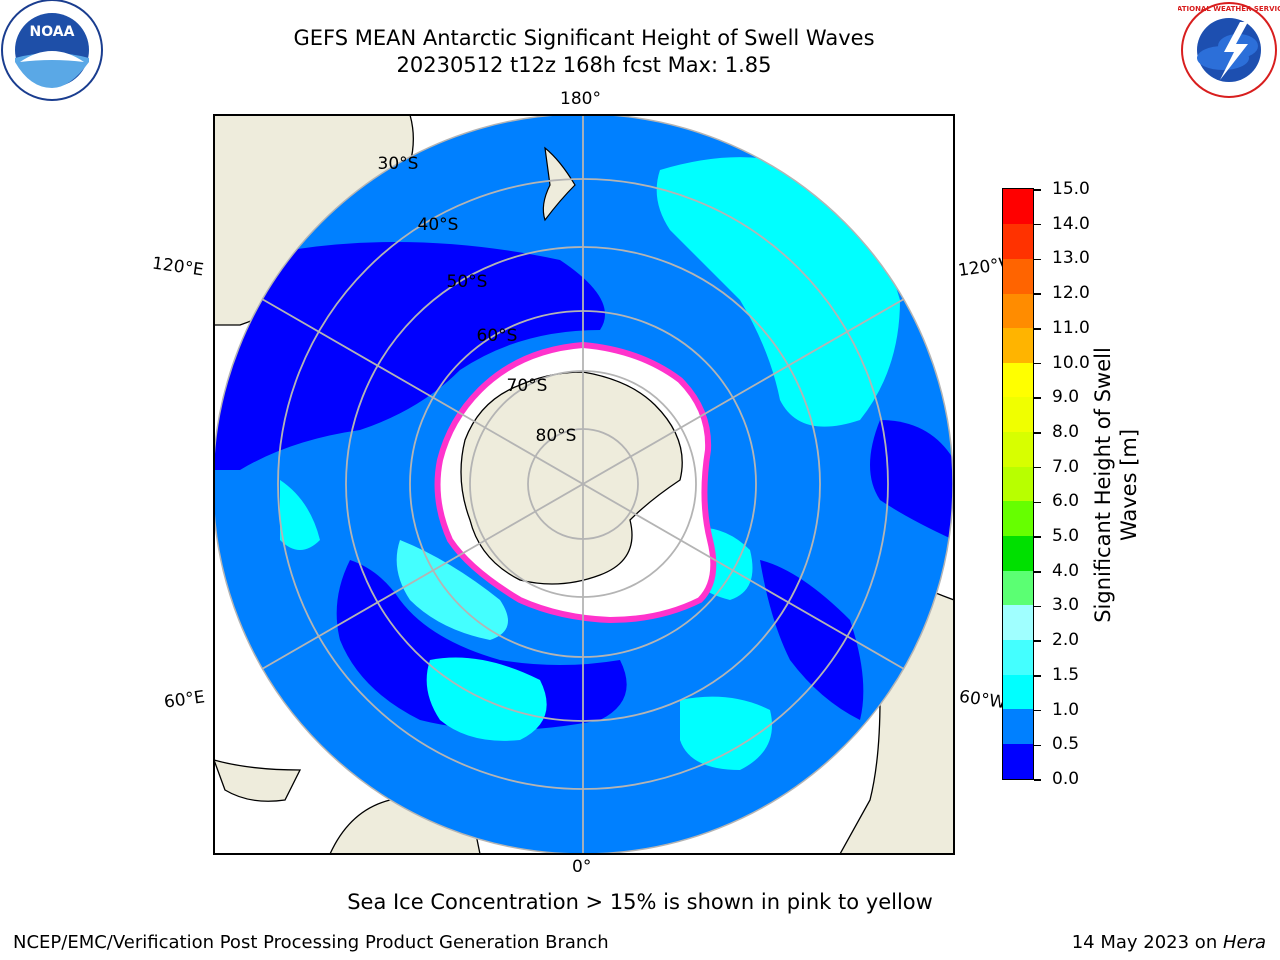 The image size is (1280, 960). Describe the element at coordinates (1066, 779) in the screenshot. I see `colorbar-tick-label: 0.0` at that location.